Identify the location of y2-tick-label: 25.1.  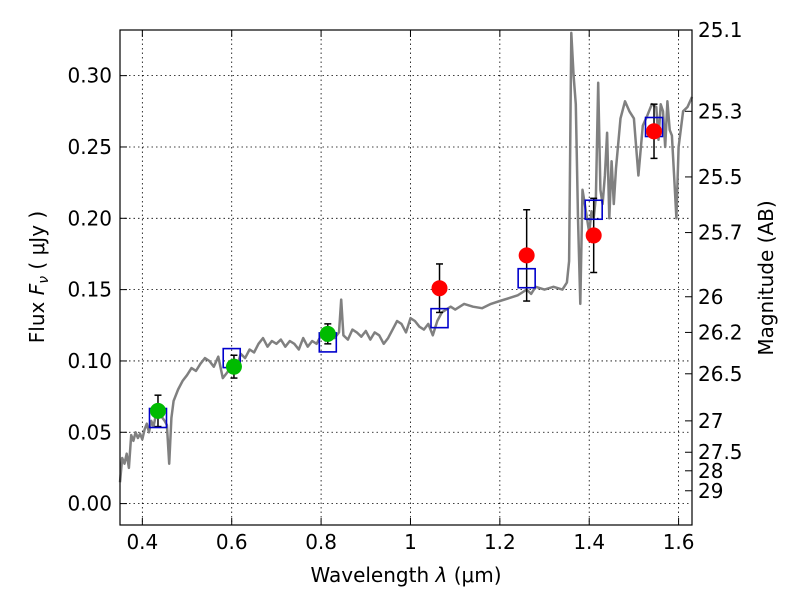
(720, 30).